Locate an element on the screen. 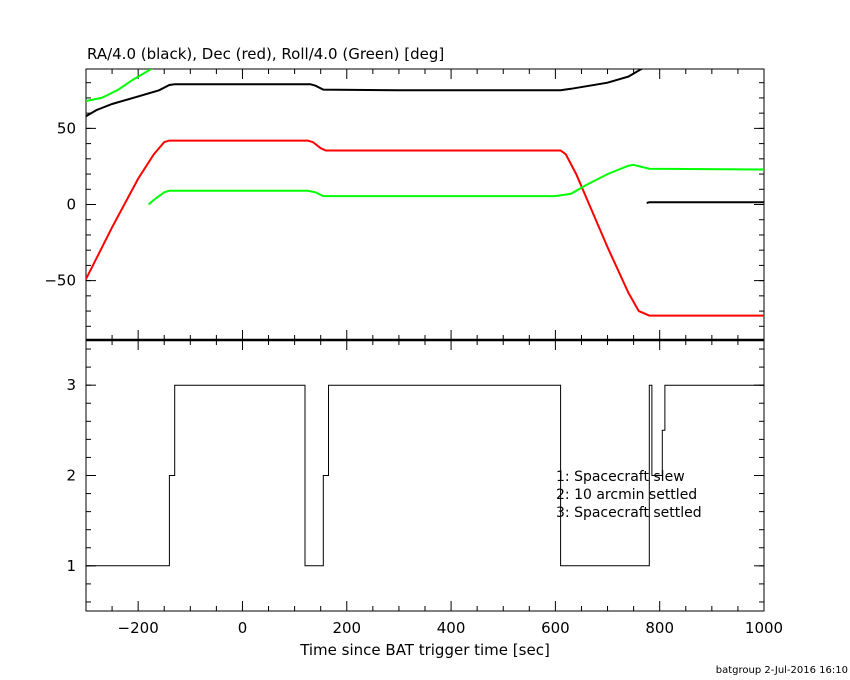  x-tick-label: 600 is located at coordinates (555, 628).